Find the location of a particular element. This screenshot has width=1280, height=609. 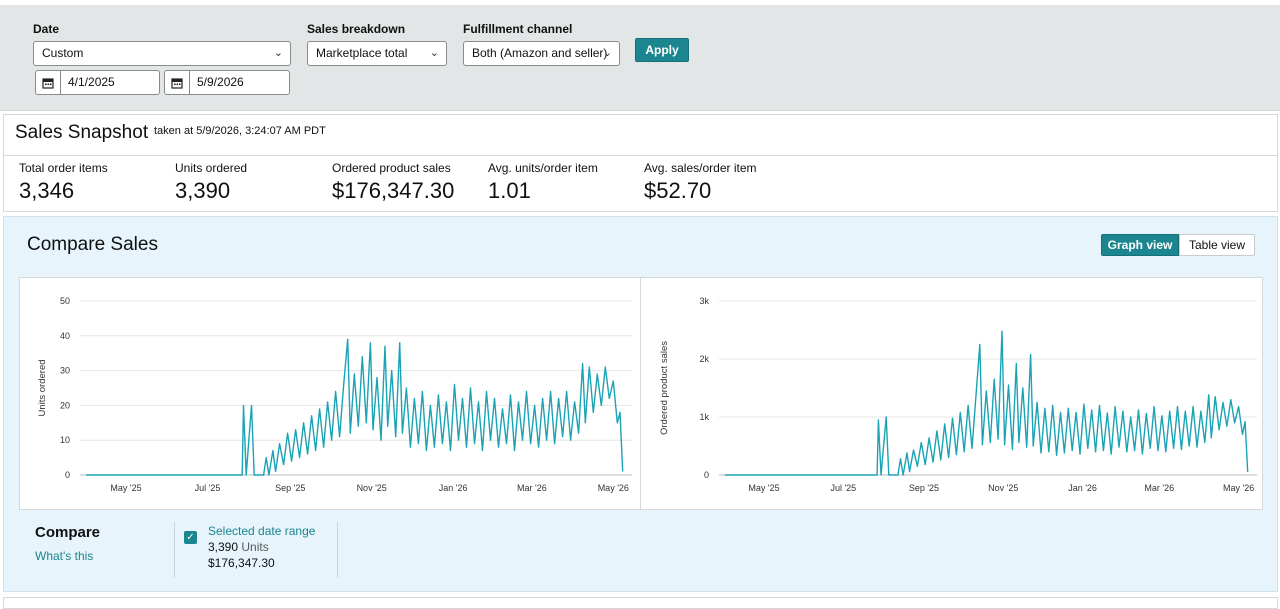

units-value: 3,390 is located at coordinates (223, 547).